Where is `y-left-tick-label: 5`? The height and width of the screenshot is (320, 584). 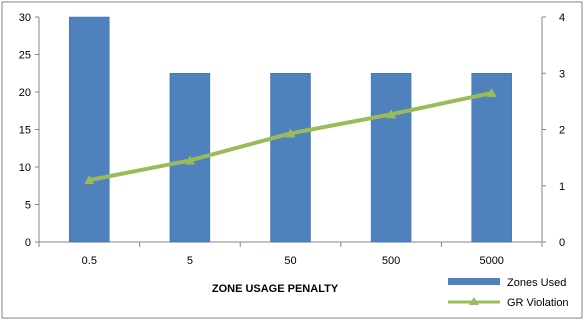 y-left-tick-label: 5 is located at coordinates (28, 206).